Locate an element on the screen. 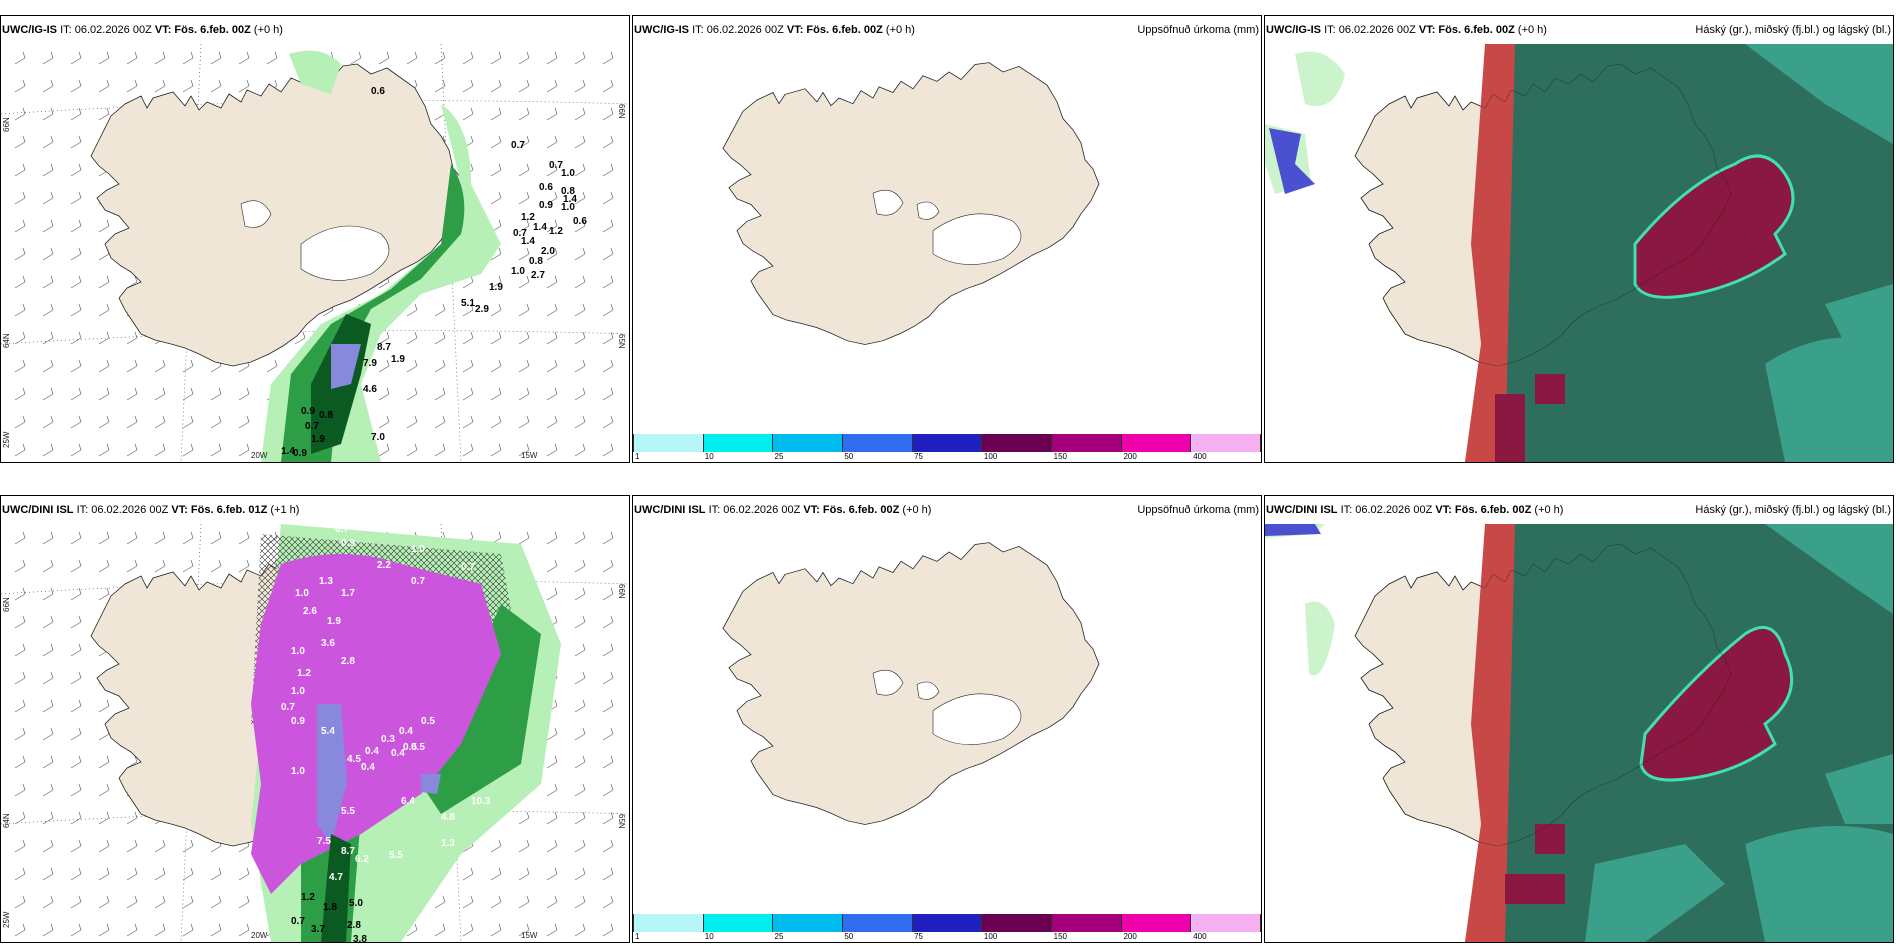 The width and height of the screenshot is (1900, 950). map-dini-isl-clouds is located at coordinates (1579, 733).